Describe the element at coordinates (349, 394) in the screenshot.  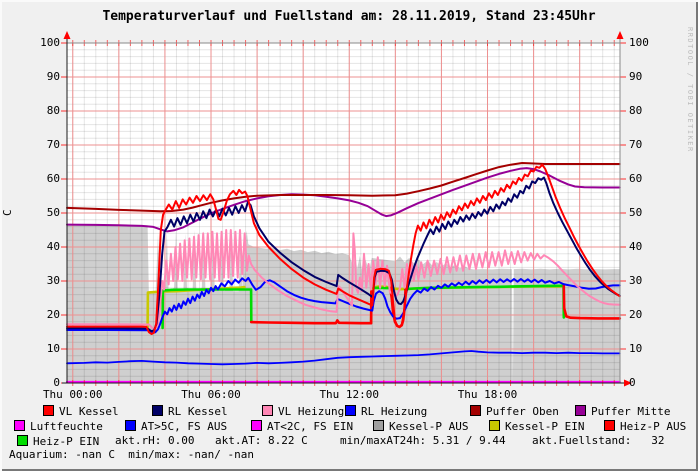
I see `x-tick-label: Thu 12:00` at that location.